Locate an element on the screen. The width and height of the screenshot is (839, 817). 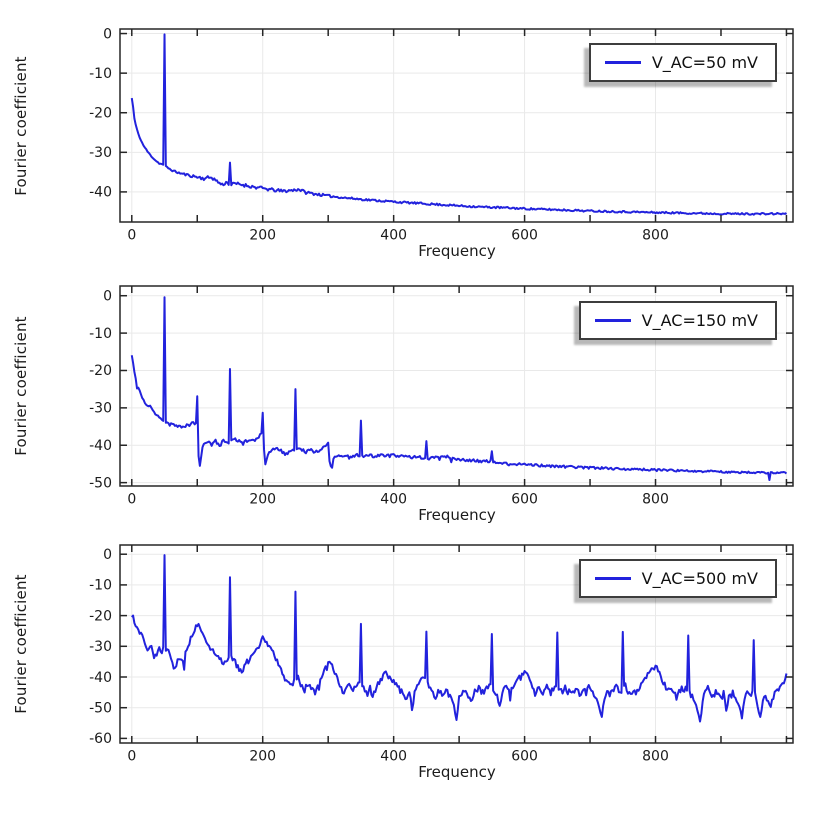
legend-label: V_AC=50 mV is located at coordinates (704, 62).